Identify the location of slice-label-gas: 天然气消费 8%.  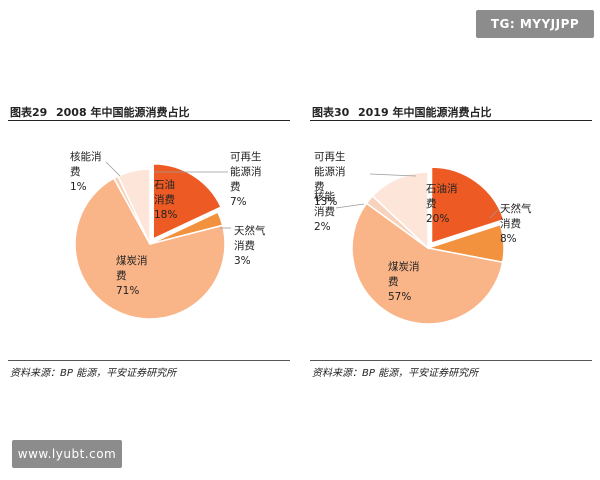
(516, 223).